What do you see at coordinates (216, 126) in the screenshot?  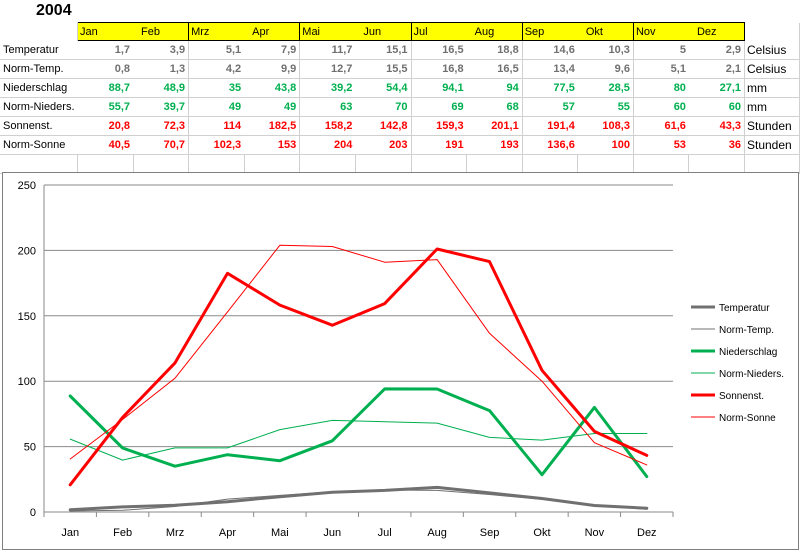 I see `value-cell: 114` at bounding box center [216, 126].